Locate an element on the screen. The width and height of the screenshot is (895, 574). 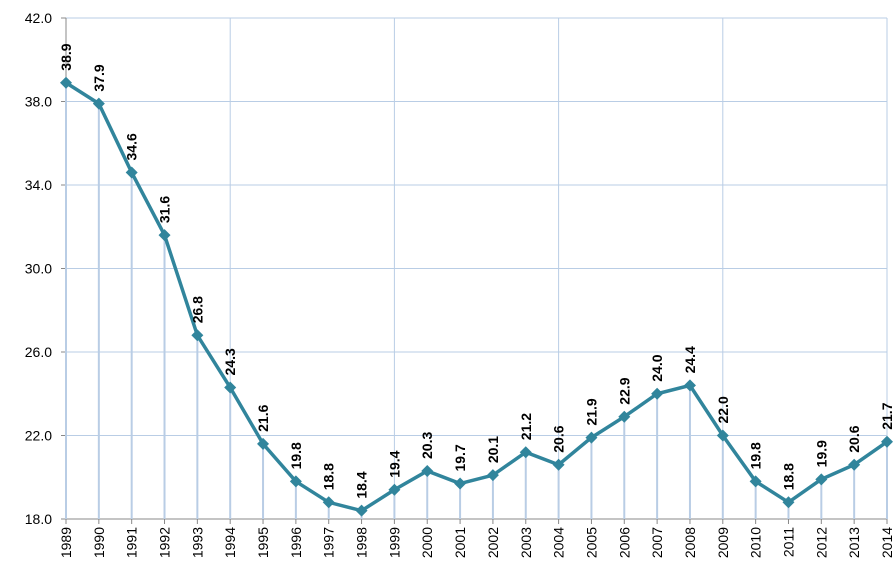
x-tick-label: 2005 is located at coordinates (591, 542).